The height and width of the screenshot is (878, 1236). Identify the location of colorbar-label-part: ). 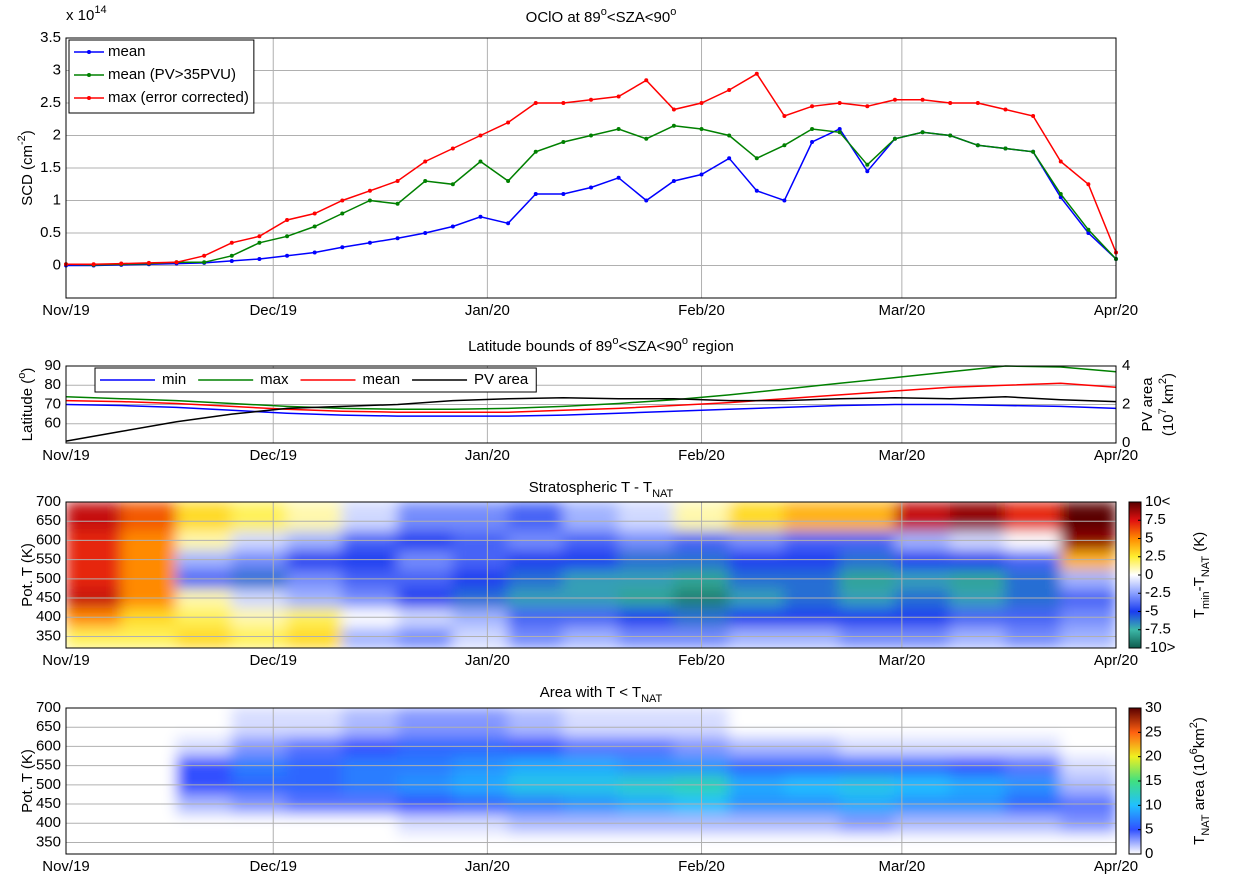
(1199, 719).